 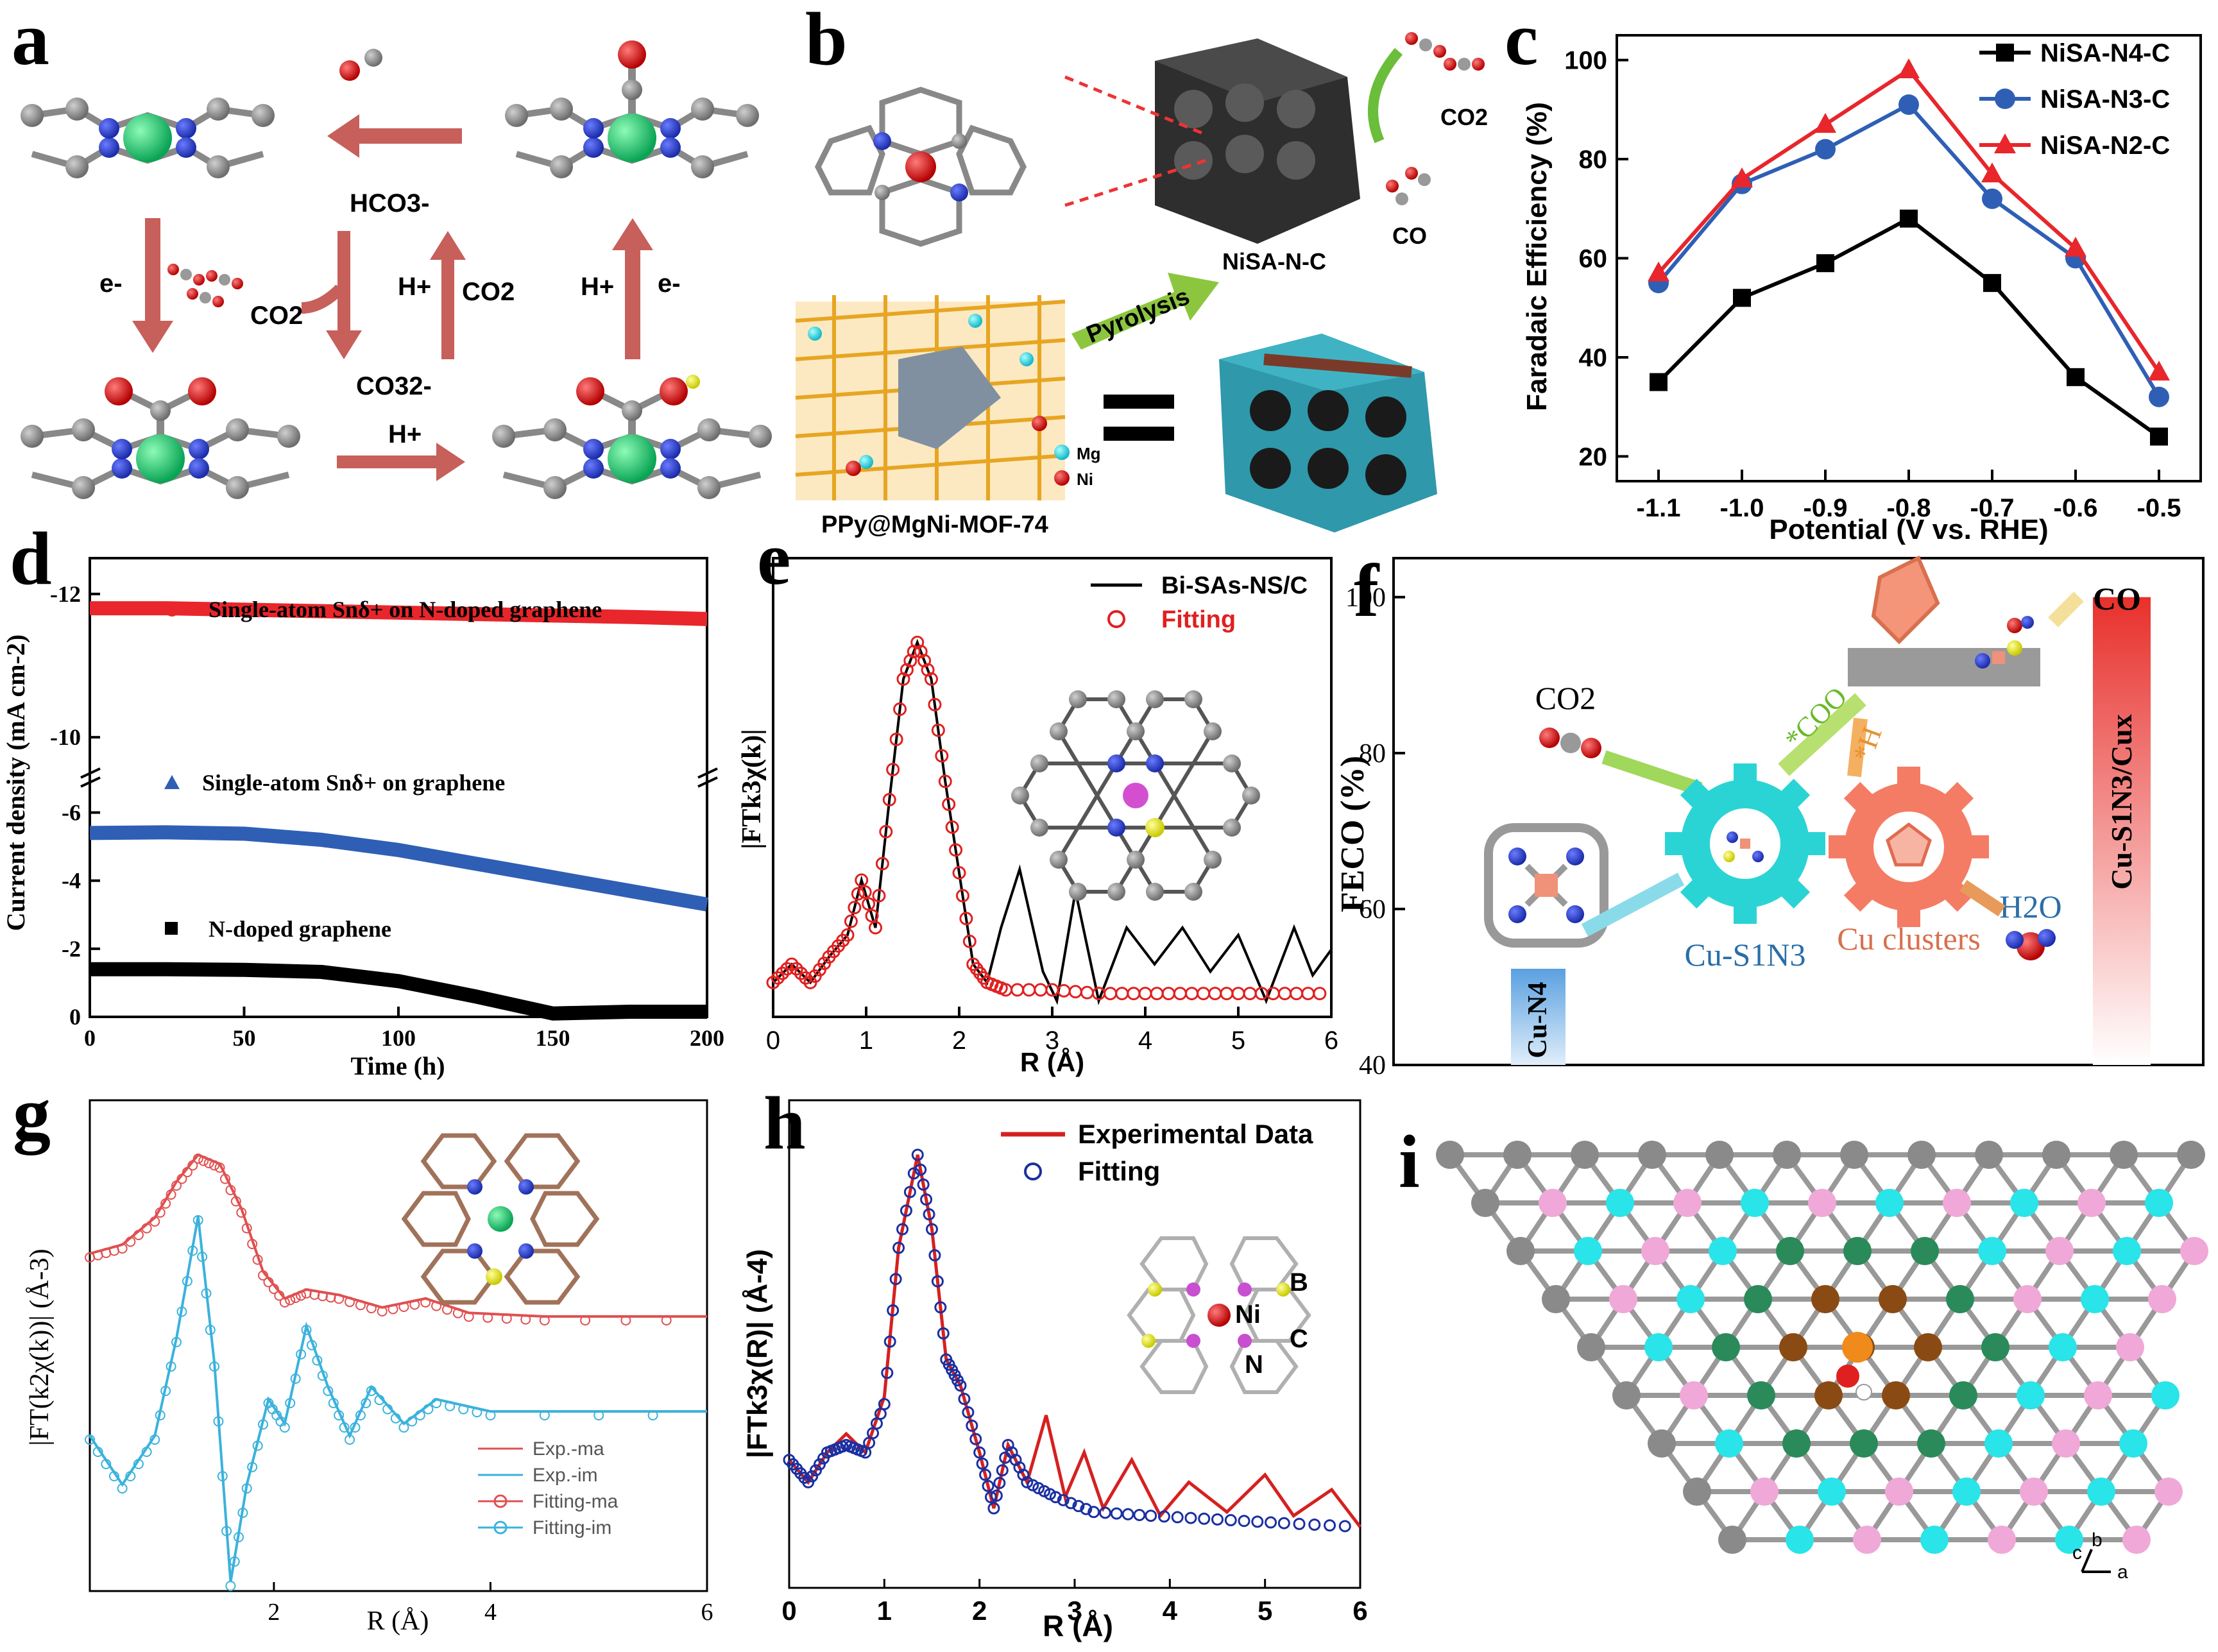 I want to click on y-axis-label-h: |FTk3χ(R)| (Å-4), so click(x=758, y=1353).